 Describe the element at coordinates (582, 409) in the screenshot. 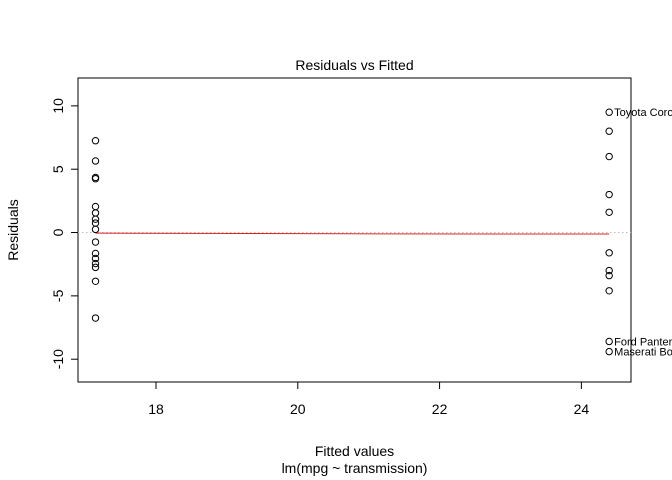

I see `x-tick-label: 24` at that location.